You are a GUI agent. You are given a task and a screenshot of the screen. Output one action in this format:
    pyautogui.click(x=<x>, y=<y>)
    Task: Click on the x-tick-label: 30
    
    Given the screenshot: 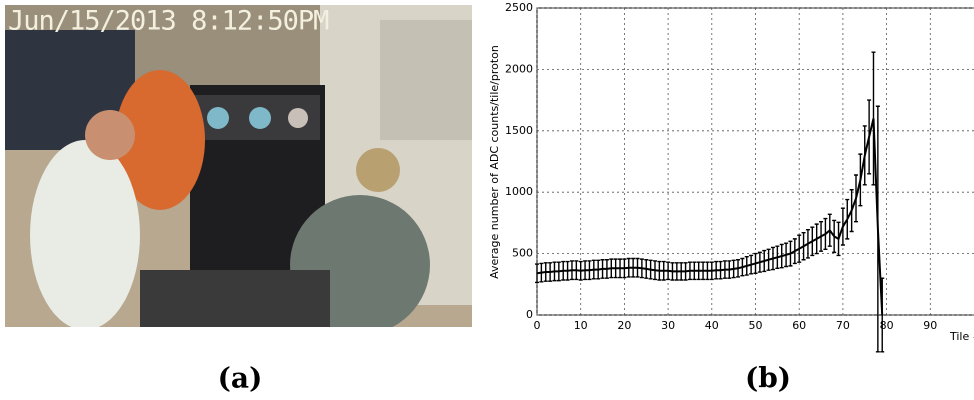 What is the action you would take?
    pyautogui.click(x=668, y=325)
    